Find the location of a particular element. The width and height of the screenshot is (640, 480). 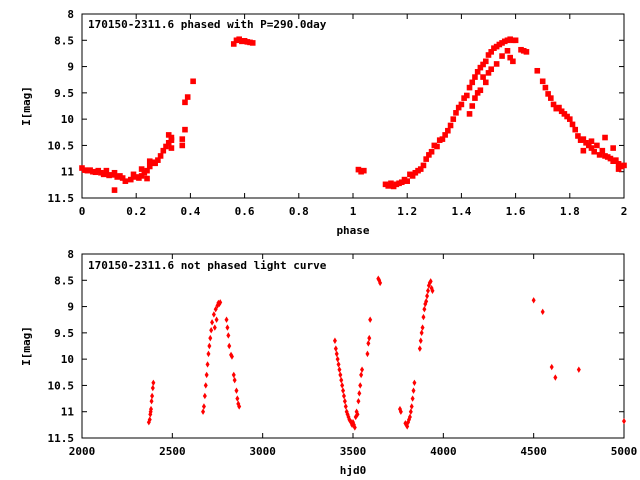

y-tick-label: 11.5 is located at coordinates (61, 198).